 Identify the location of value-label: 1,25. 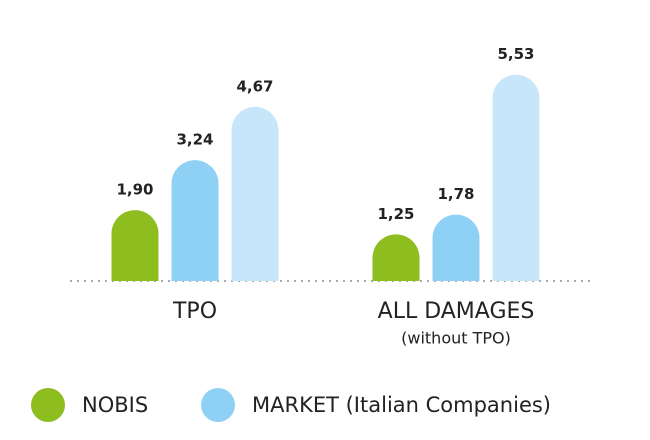
(395, 214).